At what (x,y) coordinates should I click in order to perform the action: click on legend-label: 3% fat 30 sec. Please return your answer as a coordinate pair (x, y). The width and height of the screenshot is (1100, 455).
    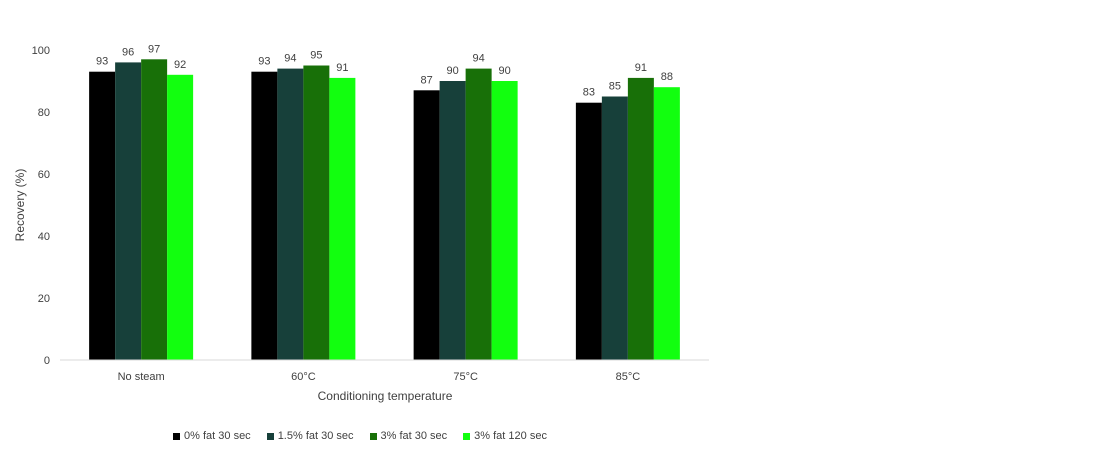
    Looking at the image, I should click on (414, 436).